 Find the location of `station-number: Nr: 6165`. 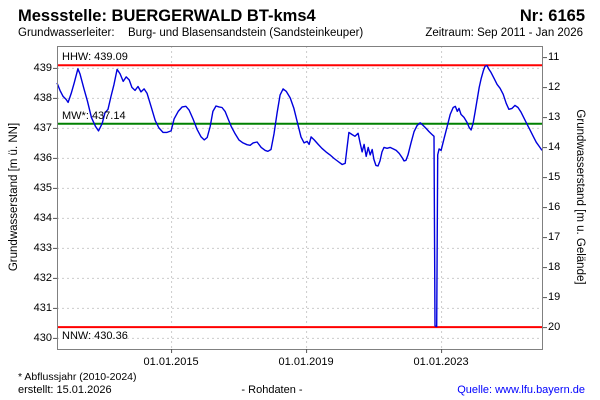

station-number: Nr: 6165 is located at coordinates (552, 16).